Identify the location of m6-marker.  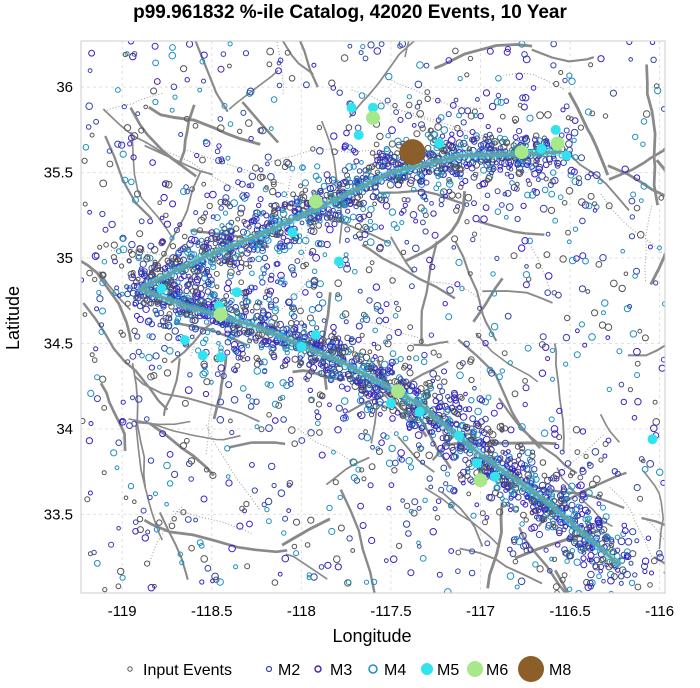
(557, 143).